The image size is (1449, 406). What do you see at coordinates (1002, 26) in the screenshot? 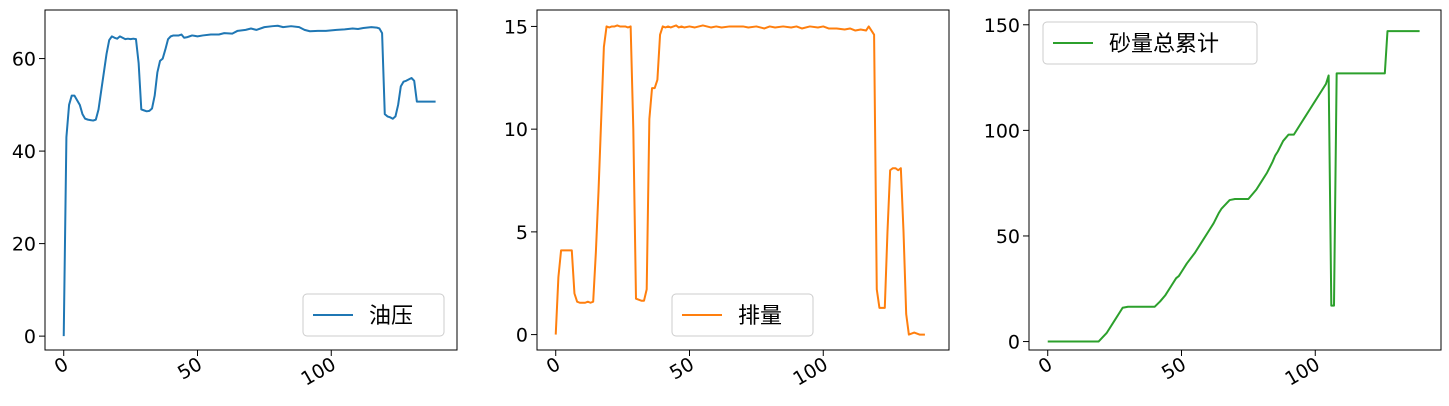
I see `y-tick-label: 150` at bounding box center [1002, 26].